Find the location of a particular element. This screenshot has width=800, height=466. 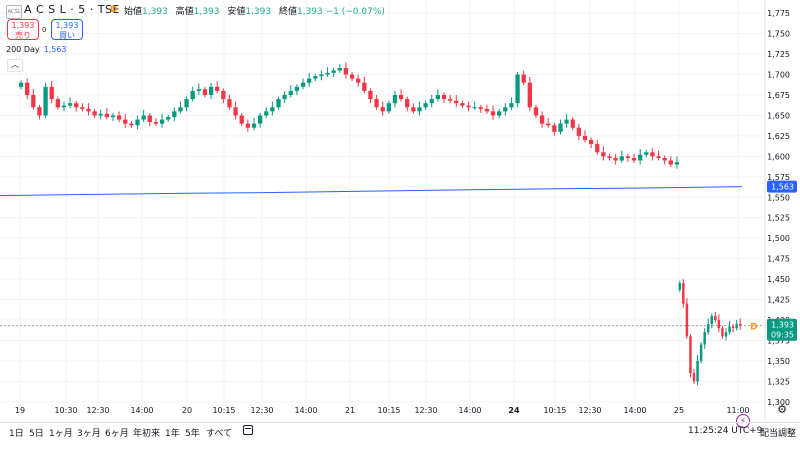

buy-price: 1,393 is located at coordinates (67, 25).